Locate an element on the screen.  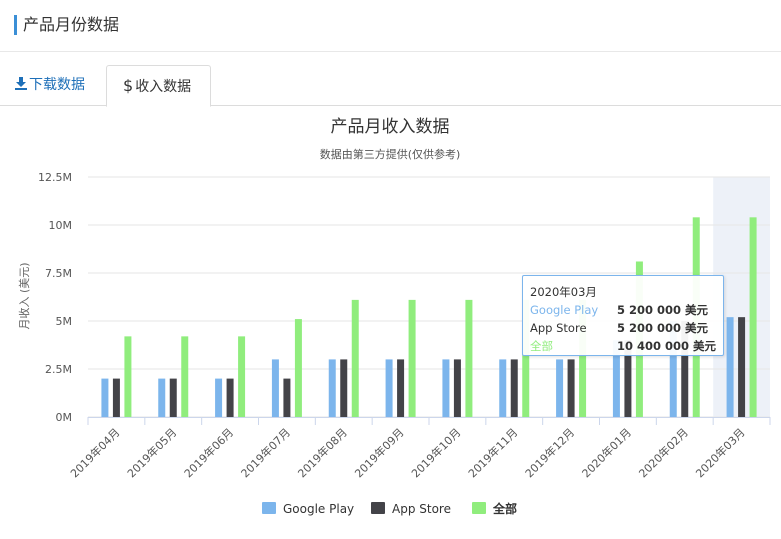
tab-download-data: 下载数据 is located at coordinates (53, 85).